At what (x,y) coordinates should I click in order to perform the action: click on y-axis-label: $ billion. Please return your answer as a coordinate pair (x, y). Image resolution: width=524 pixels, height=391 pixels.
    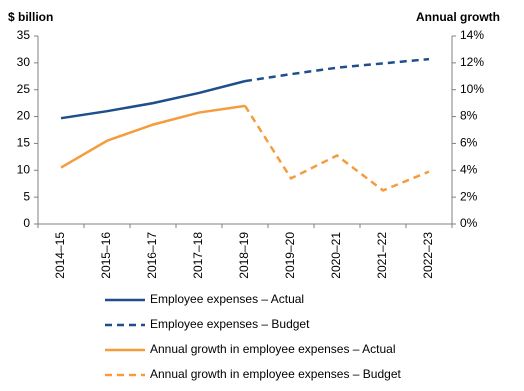
    Looking at the image, I should click on (30, 17).